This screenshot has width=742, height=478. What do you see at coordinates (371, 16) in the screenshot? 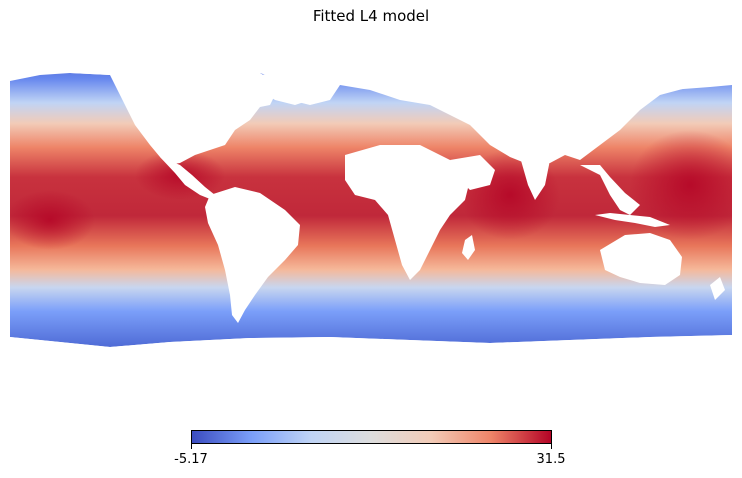
I see `chart-title: Fitted L4 model` at bounding box center [371, 16].